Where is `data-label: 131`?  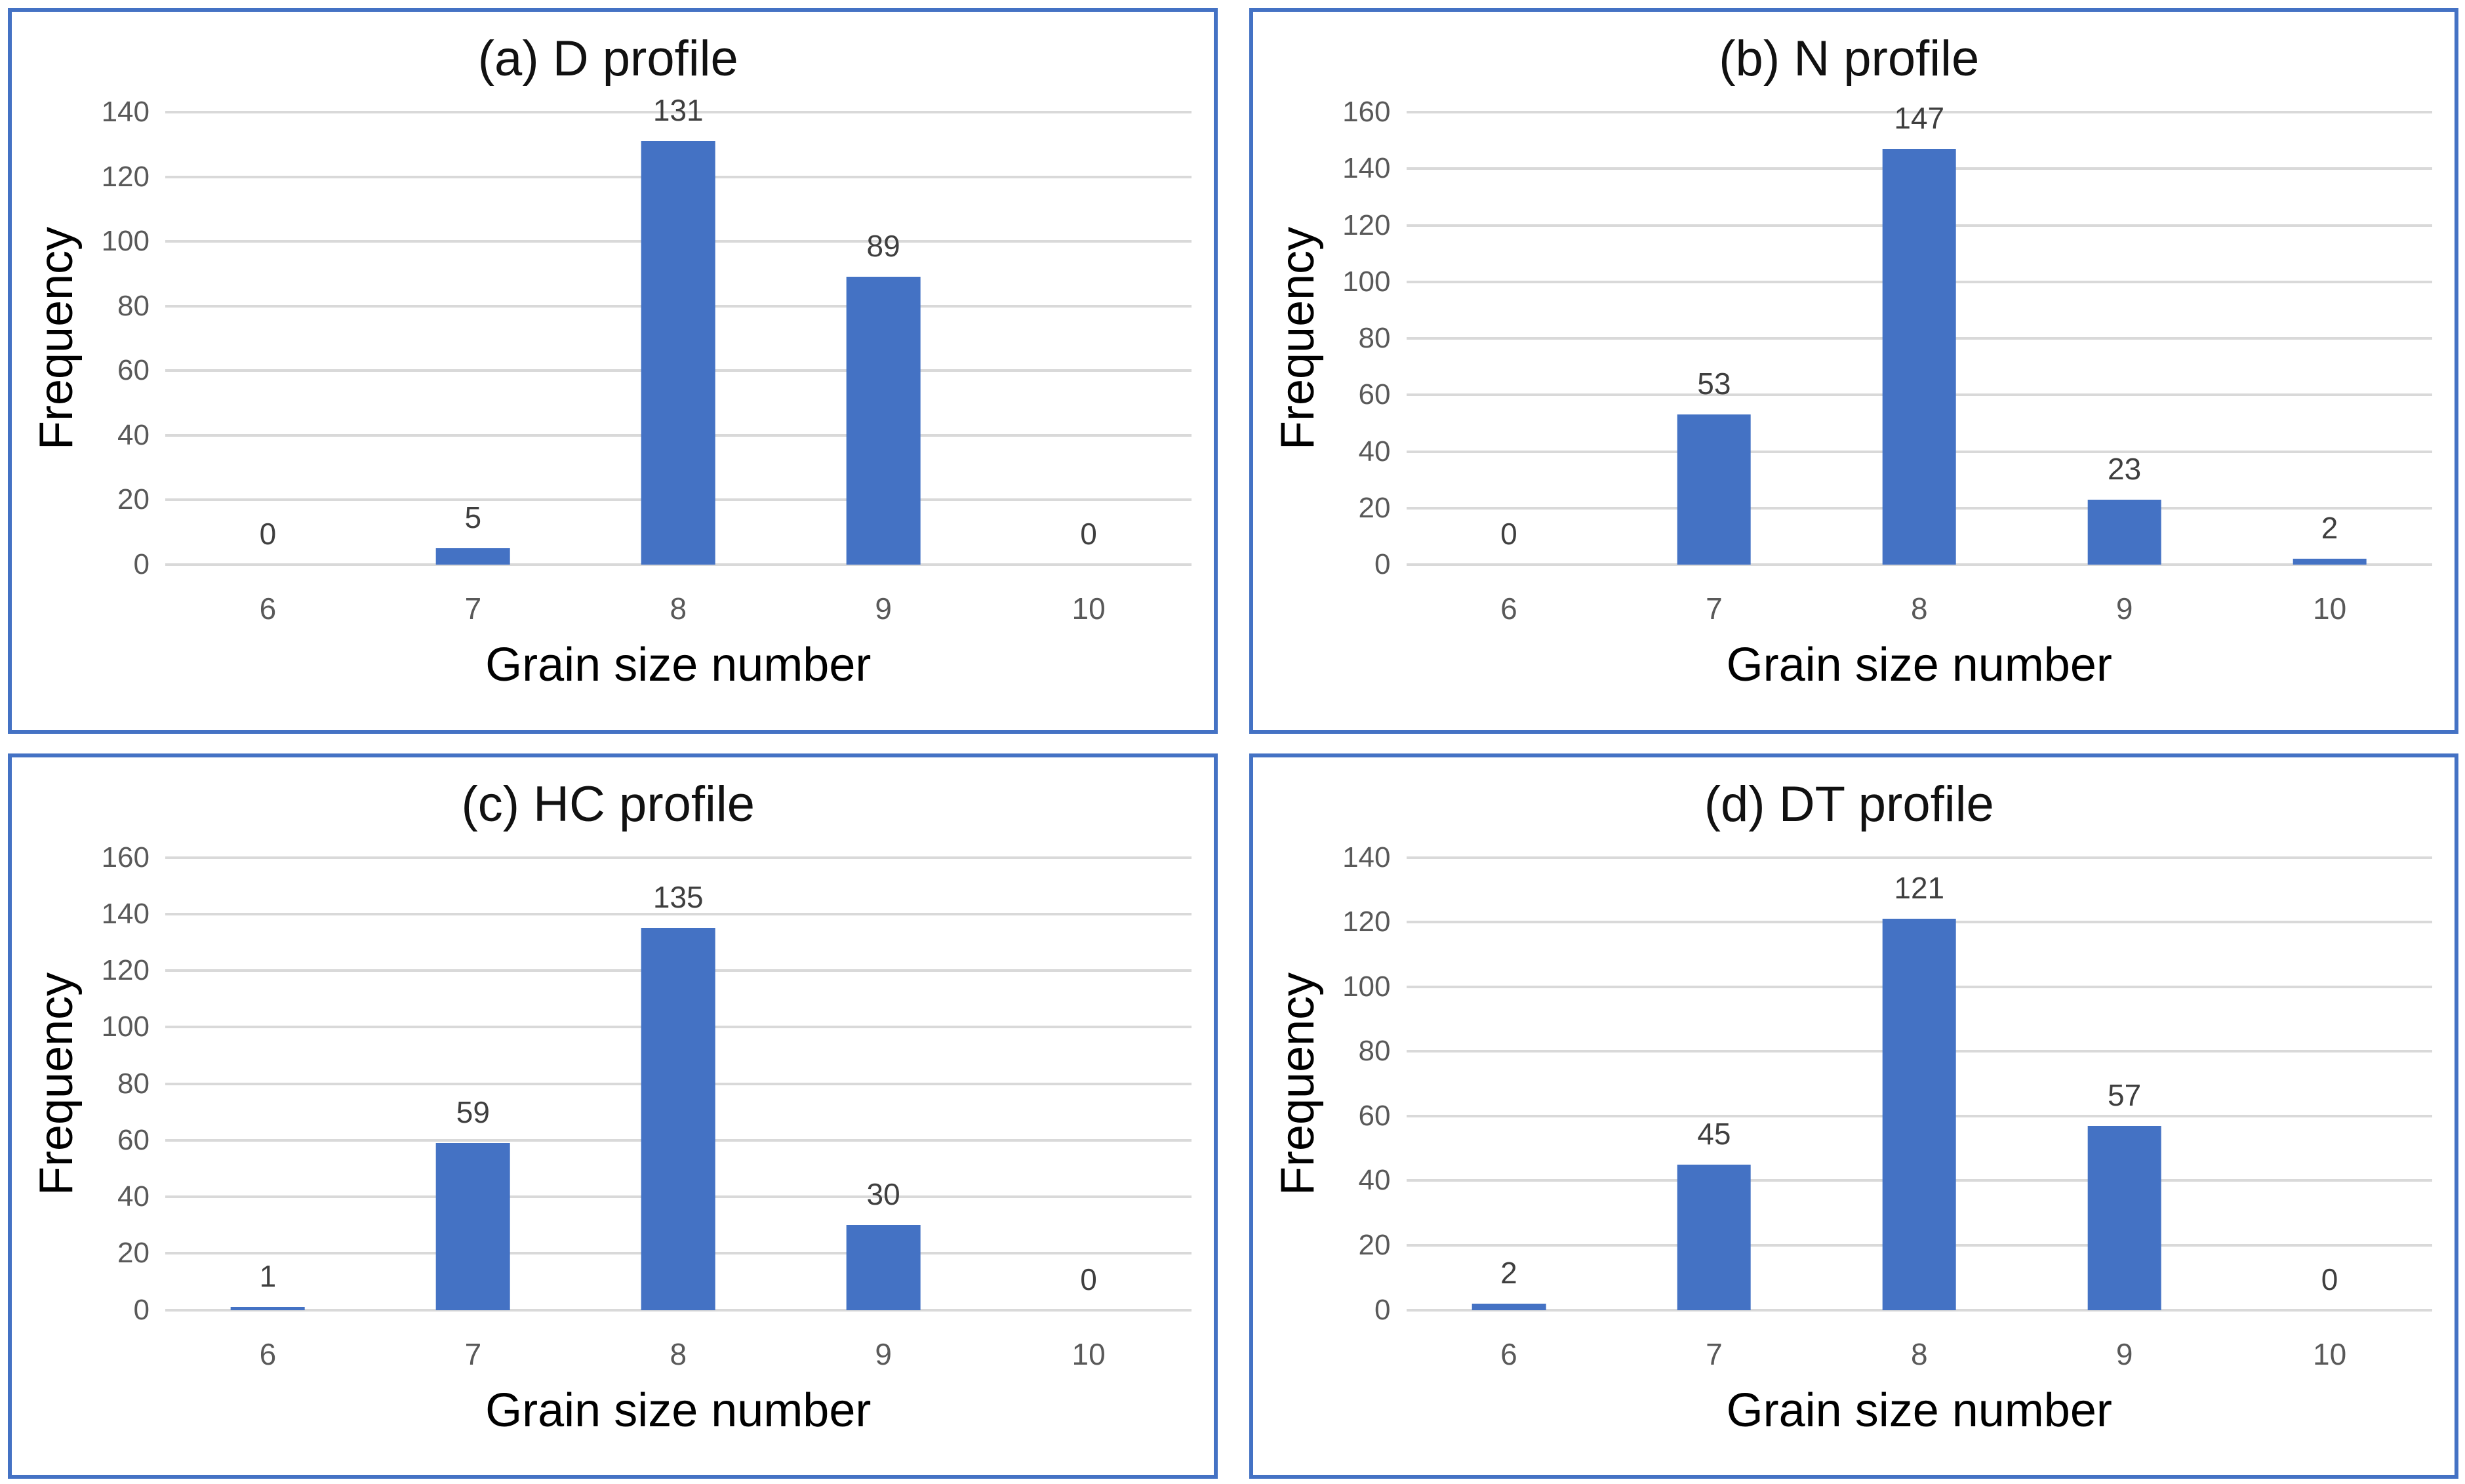 data-label: 131 is located at coordinates (678, 110).